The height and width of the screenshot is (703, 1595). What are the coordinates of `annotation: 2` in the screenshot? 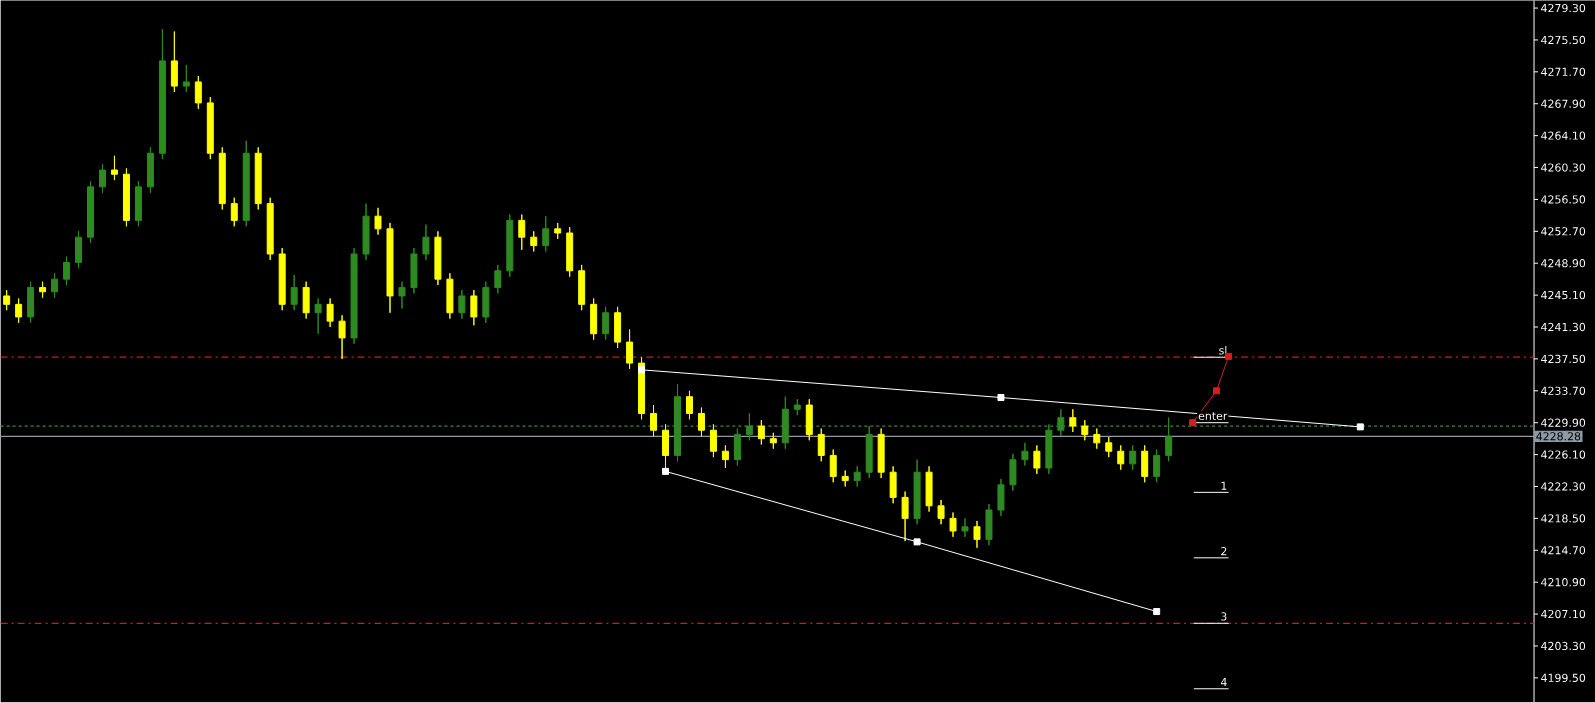 It's located at (1224, 551).